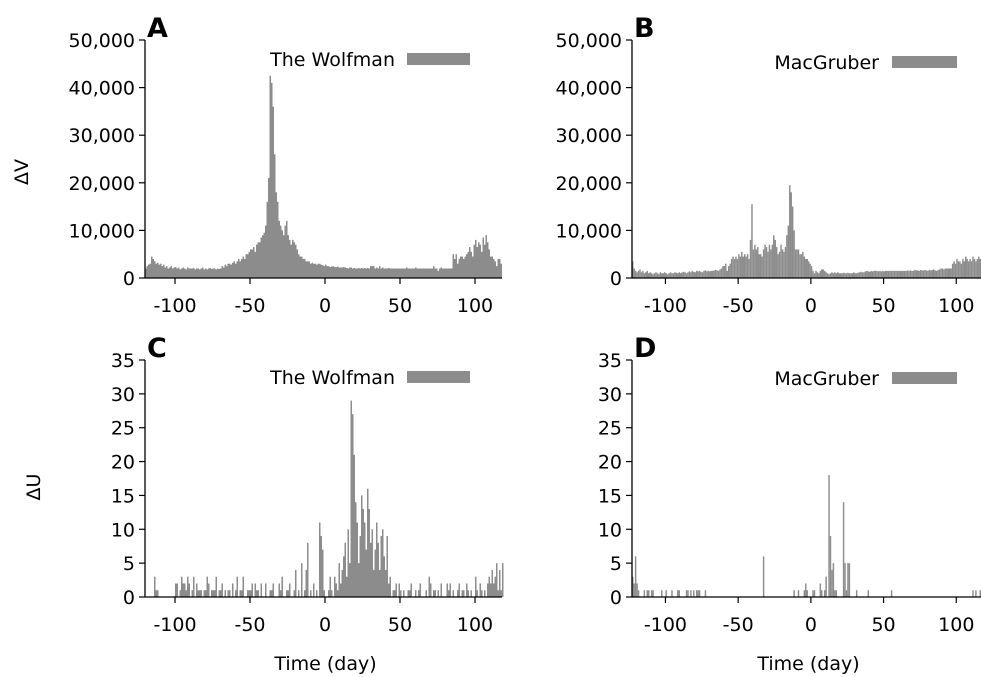 The image size is (981, 677). I want to click on x-tick-label: 50, so click(883, 625).